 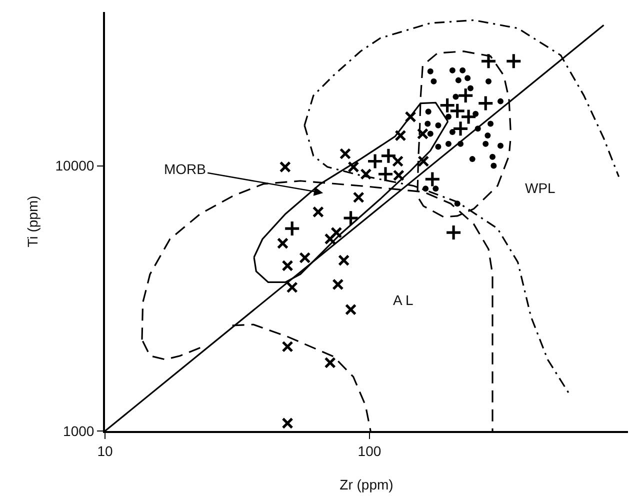 What do you see at coordinates (185, 169) in the screenshot?
I see `annotation: MORB` at bounding box center [185, 169].